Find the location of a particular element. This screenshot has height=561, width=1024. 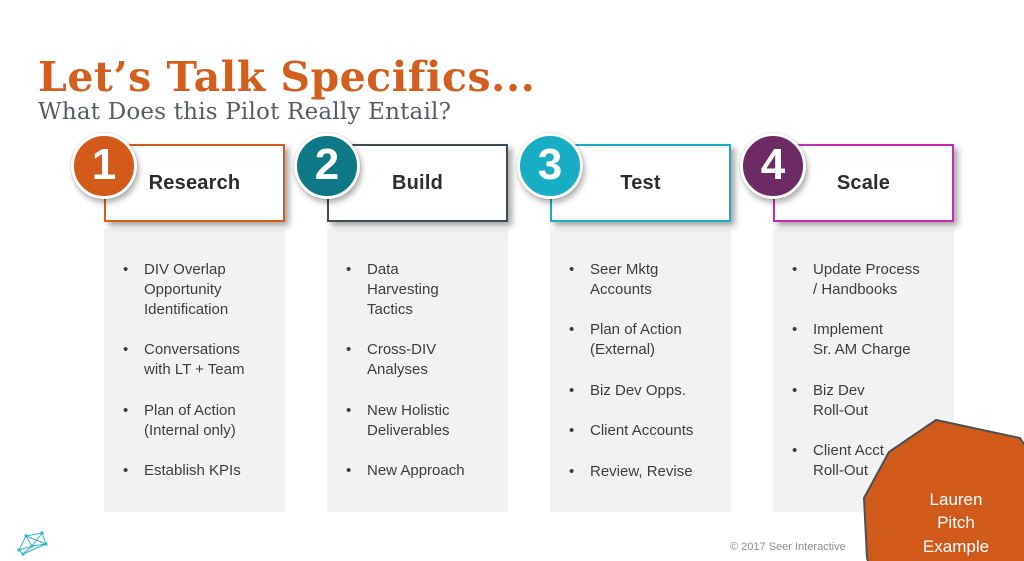

list-item: Update Process / Handbooks is located at coordinates (863, 280).